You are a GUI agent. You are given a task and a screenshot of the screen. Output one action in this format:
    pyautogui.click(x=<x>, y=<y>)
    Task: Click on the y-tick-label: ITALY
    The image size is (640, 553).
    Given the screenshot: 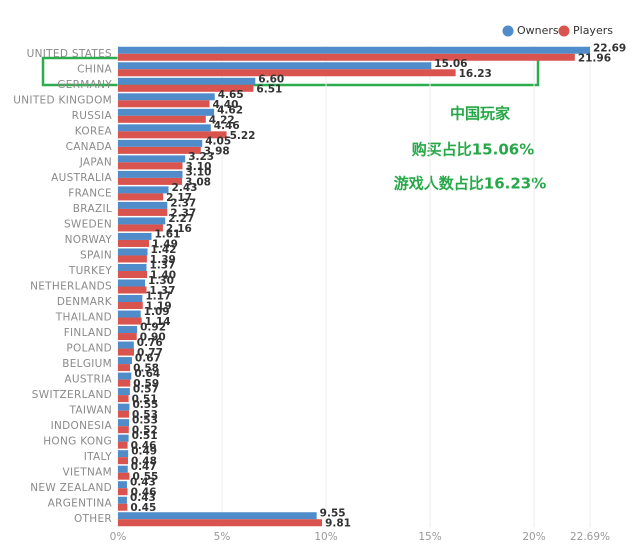 What is the action you would take?
    pyautogui.click(x=98, y=457)
    